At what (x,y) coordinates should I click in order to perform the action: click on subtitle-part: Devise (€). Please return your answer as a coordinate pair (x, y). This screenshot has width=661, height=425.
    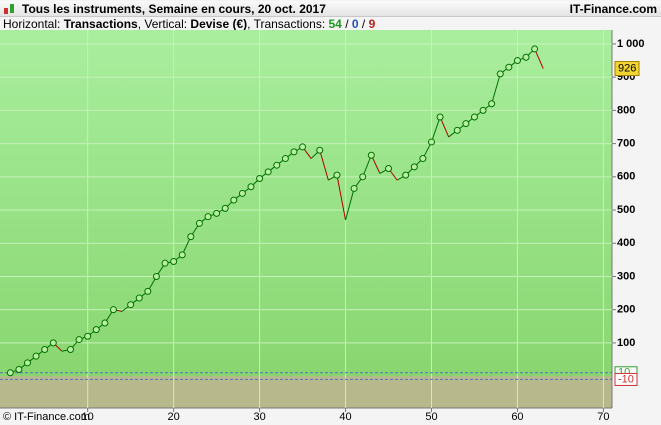
    Looking at the image, I should click on (219, 24).